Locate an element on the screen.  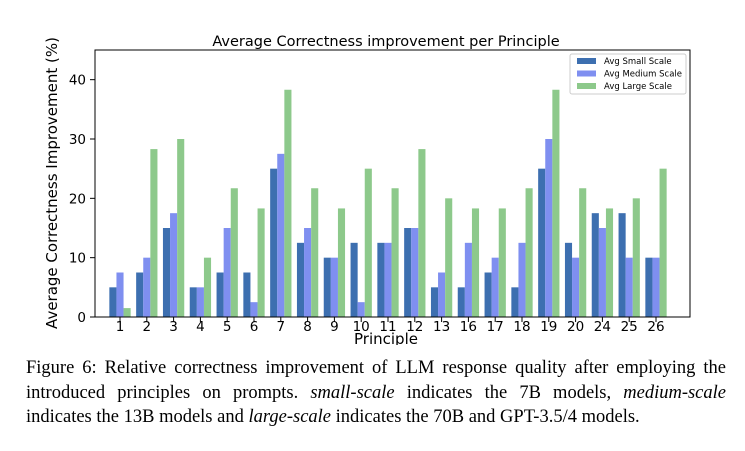
x-tick-label: 5 is located at coordinates (227, 327).